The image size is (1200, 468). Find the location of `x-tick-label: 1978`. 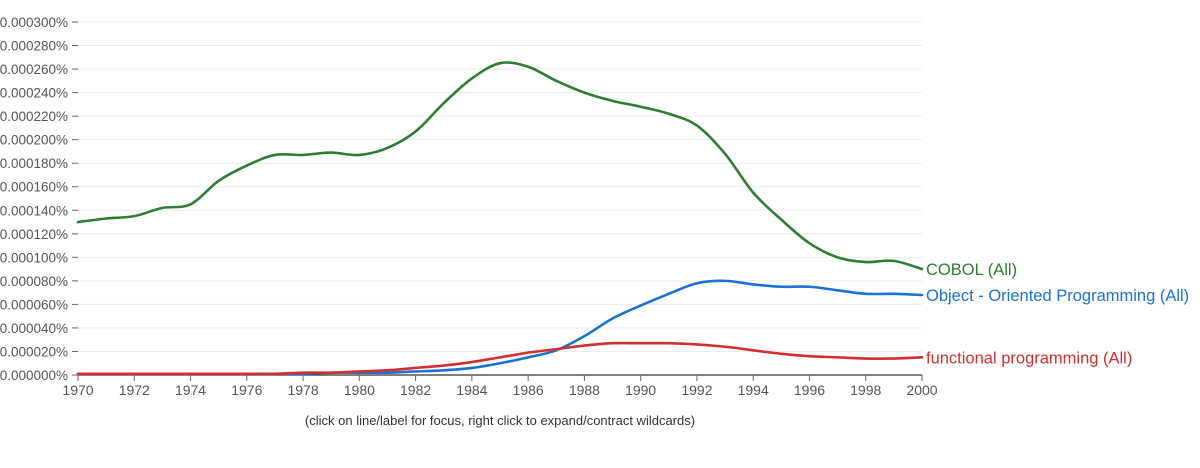

x-tick-label: 1978 is located at coordinates (302, 390).